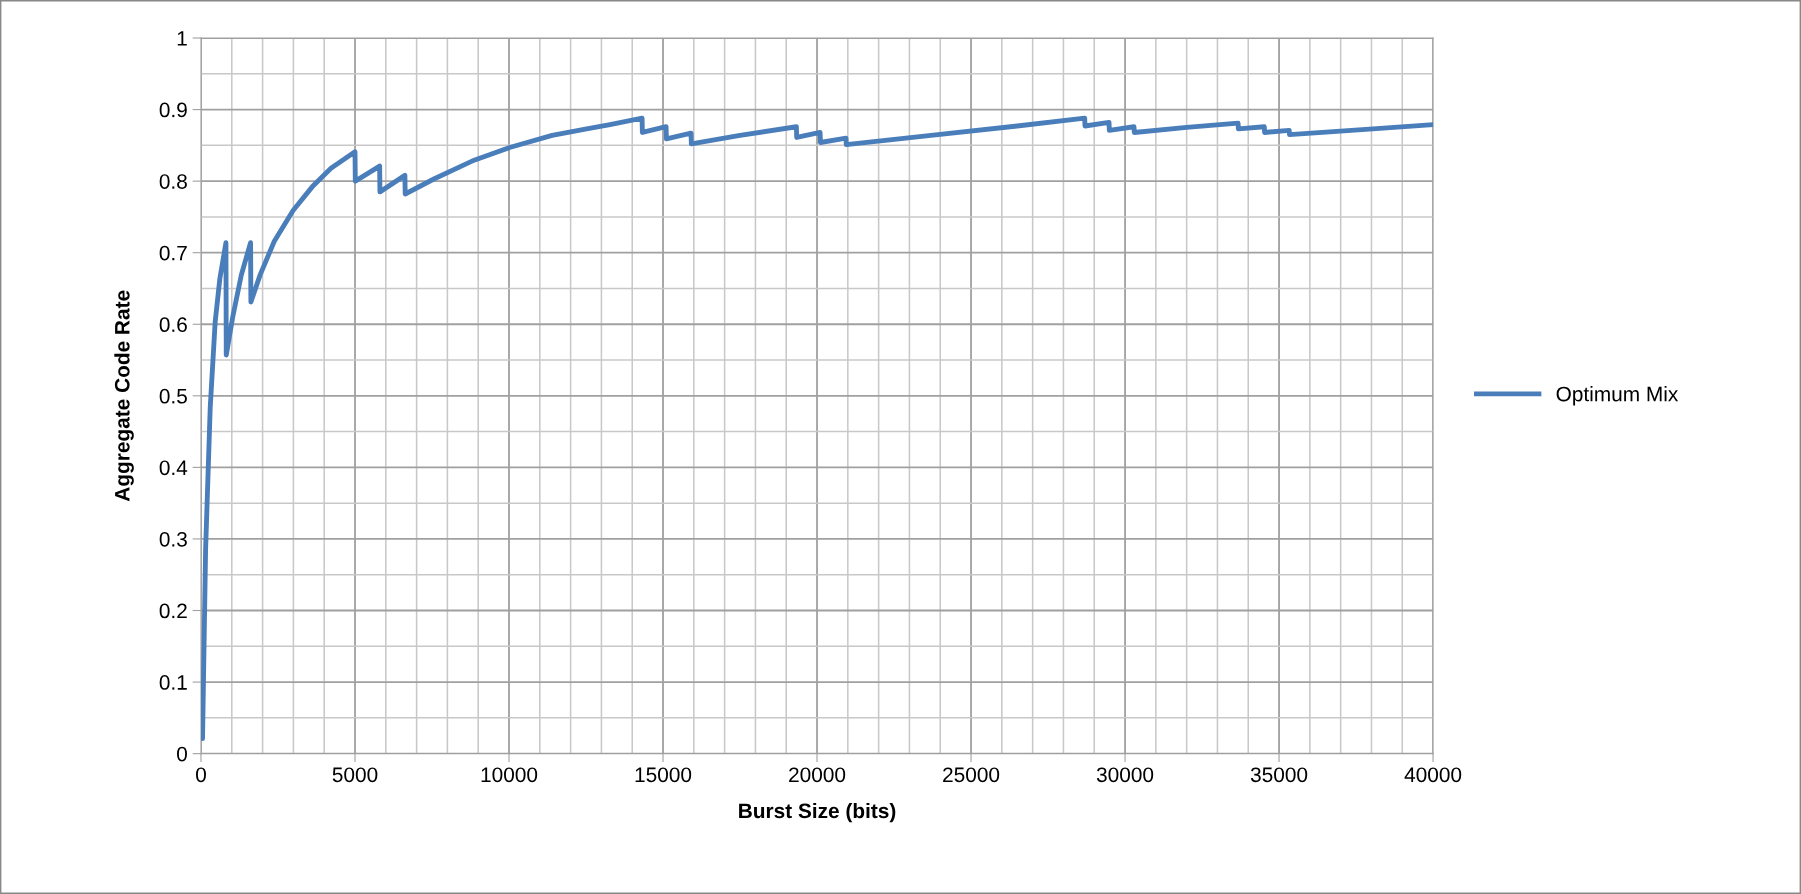 The image size is (1801, 894). I want to click on y-tick-label: 0.2, so click(173, 611).